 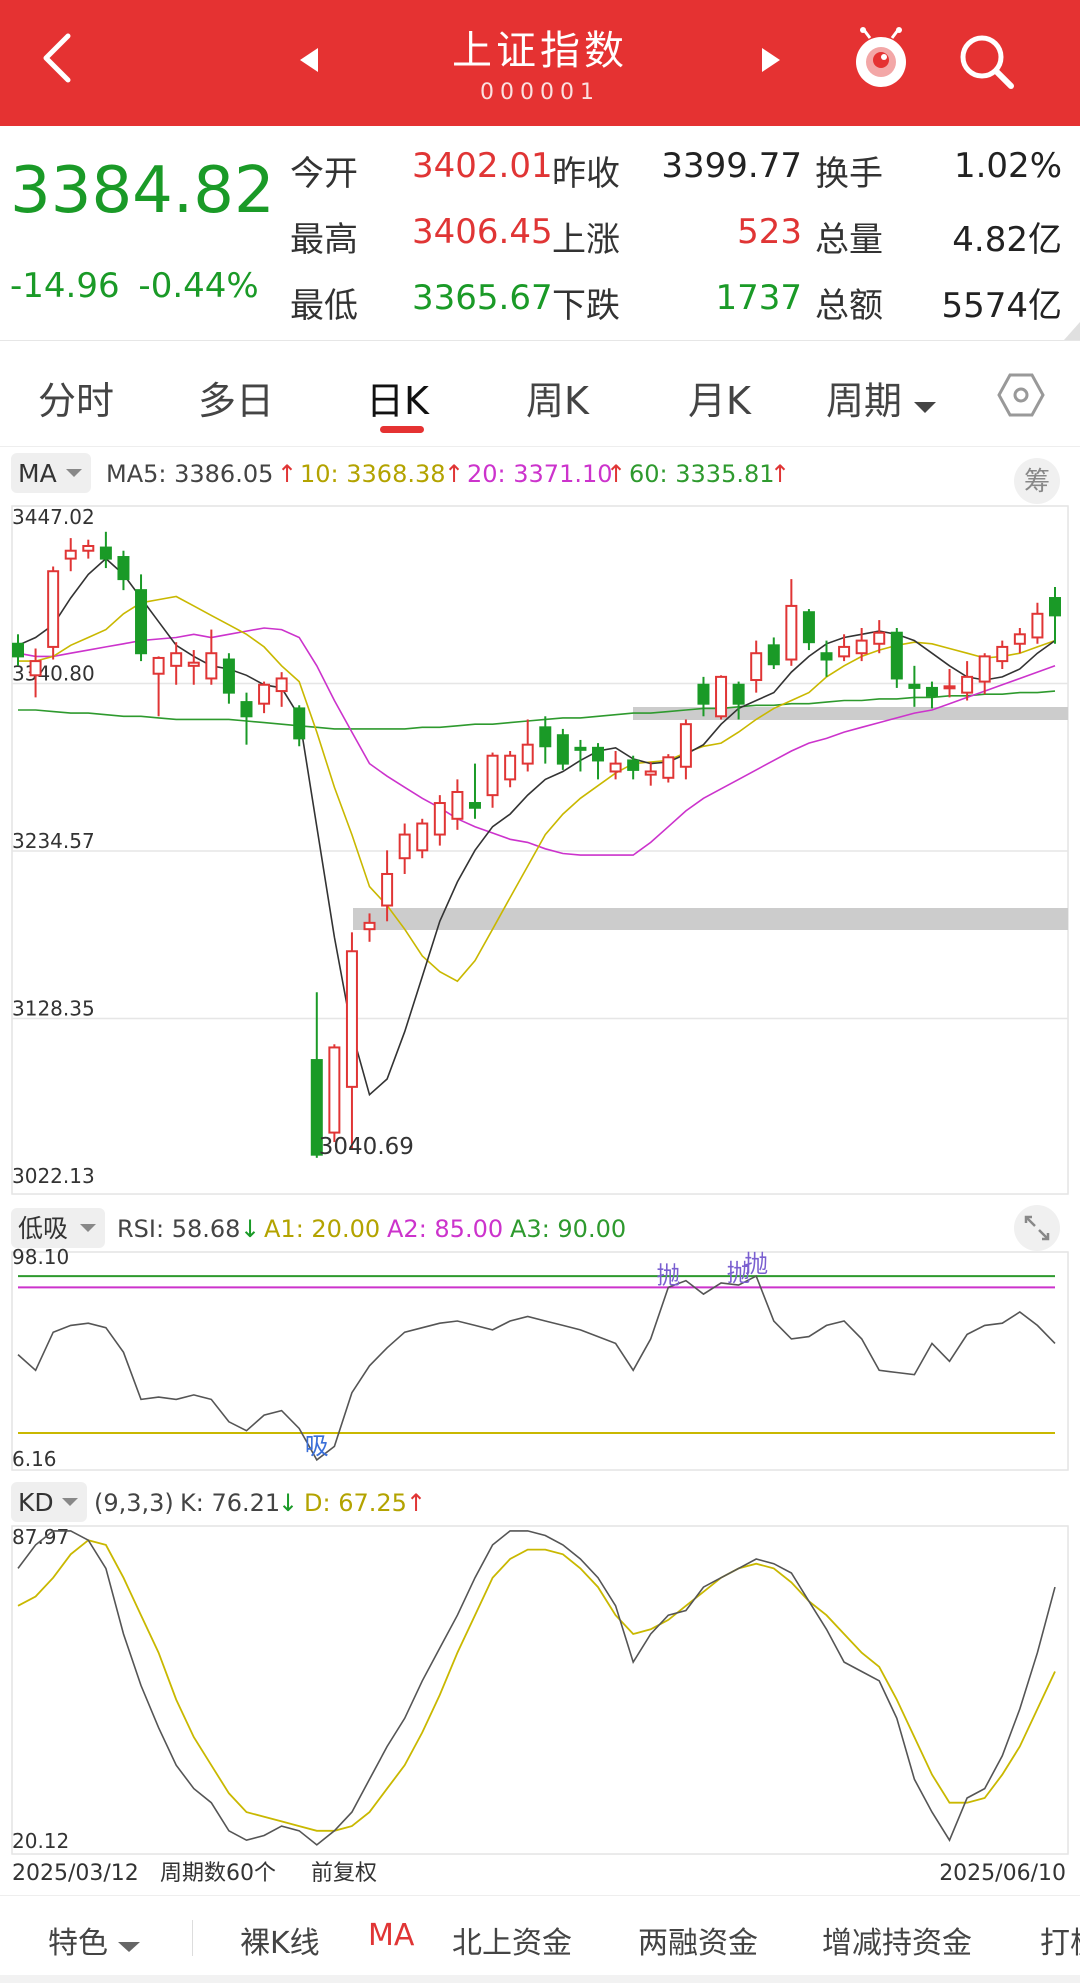 I want to click on settings-hexagon-icon, so click(x=1021, y=395).